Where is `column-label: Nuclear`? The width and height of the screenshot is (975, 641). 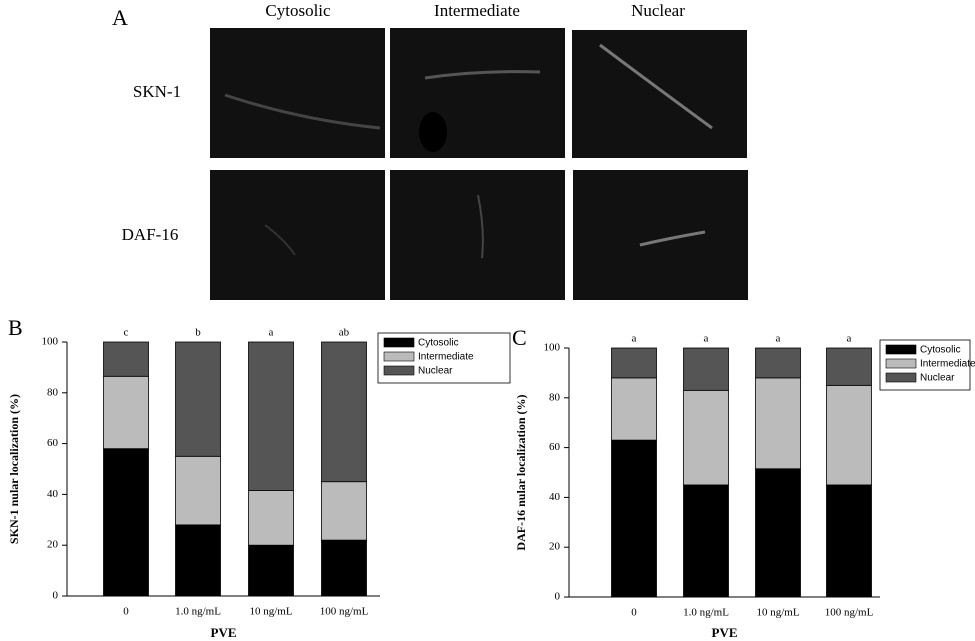 column-label: Nuclear is located at coordinates (658, 10).